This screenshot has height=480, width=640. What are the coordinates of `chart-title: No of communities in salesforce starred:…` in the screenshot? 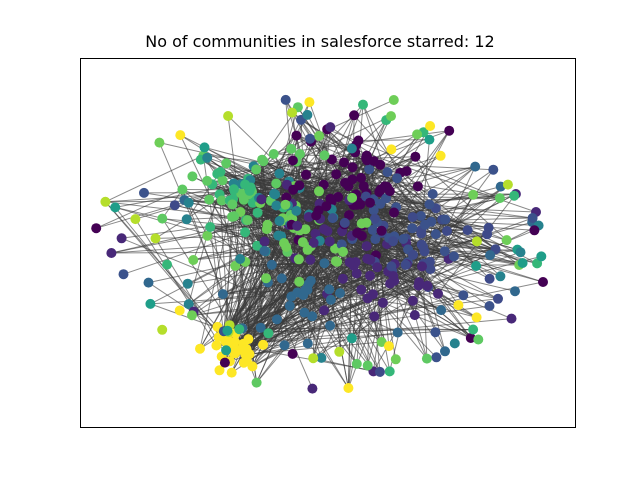 It's located at (320, 41).